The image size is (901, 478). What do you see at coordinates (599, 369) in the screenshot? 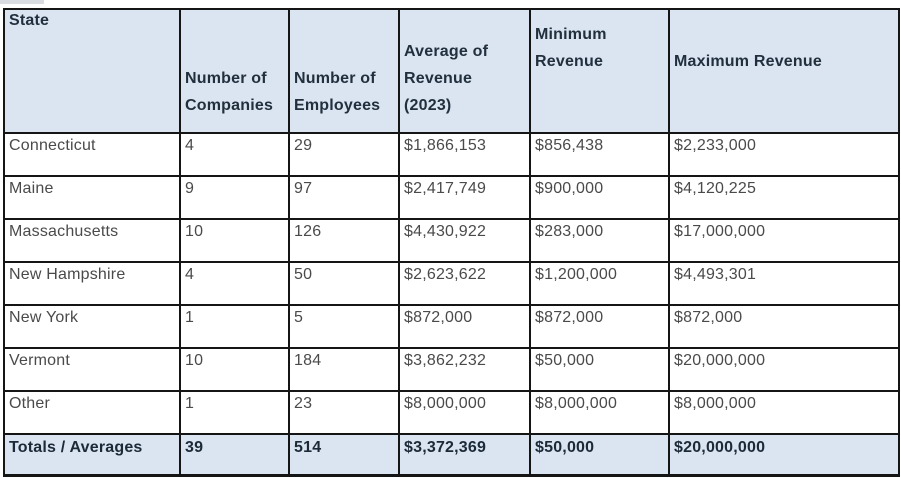
I see `cell-min-revenue: $50,000` at bounding box center [599, 369].